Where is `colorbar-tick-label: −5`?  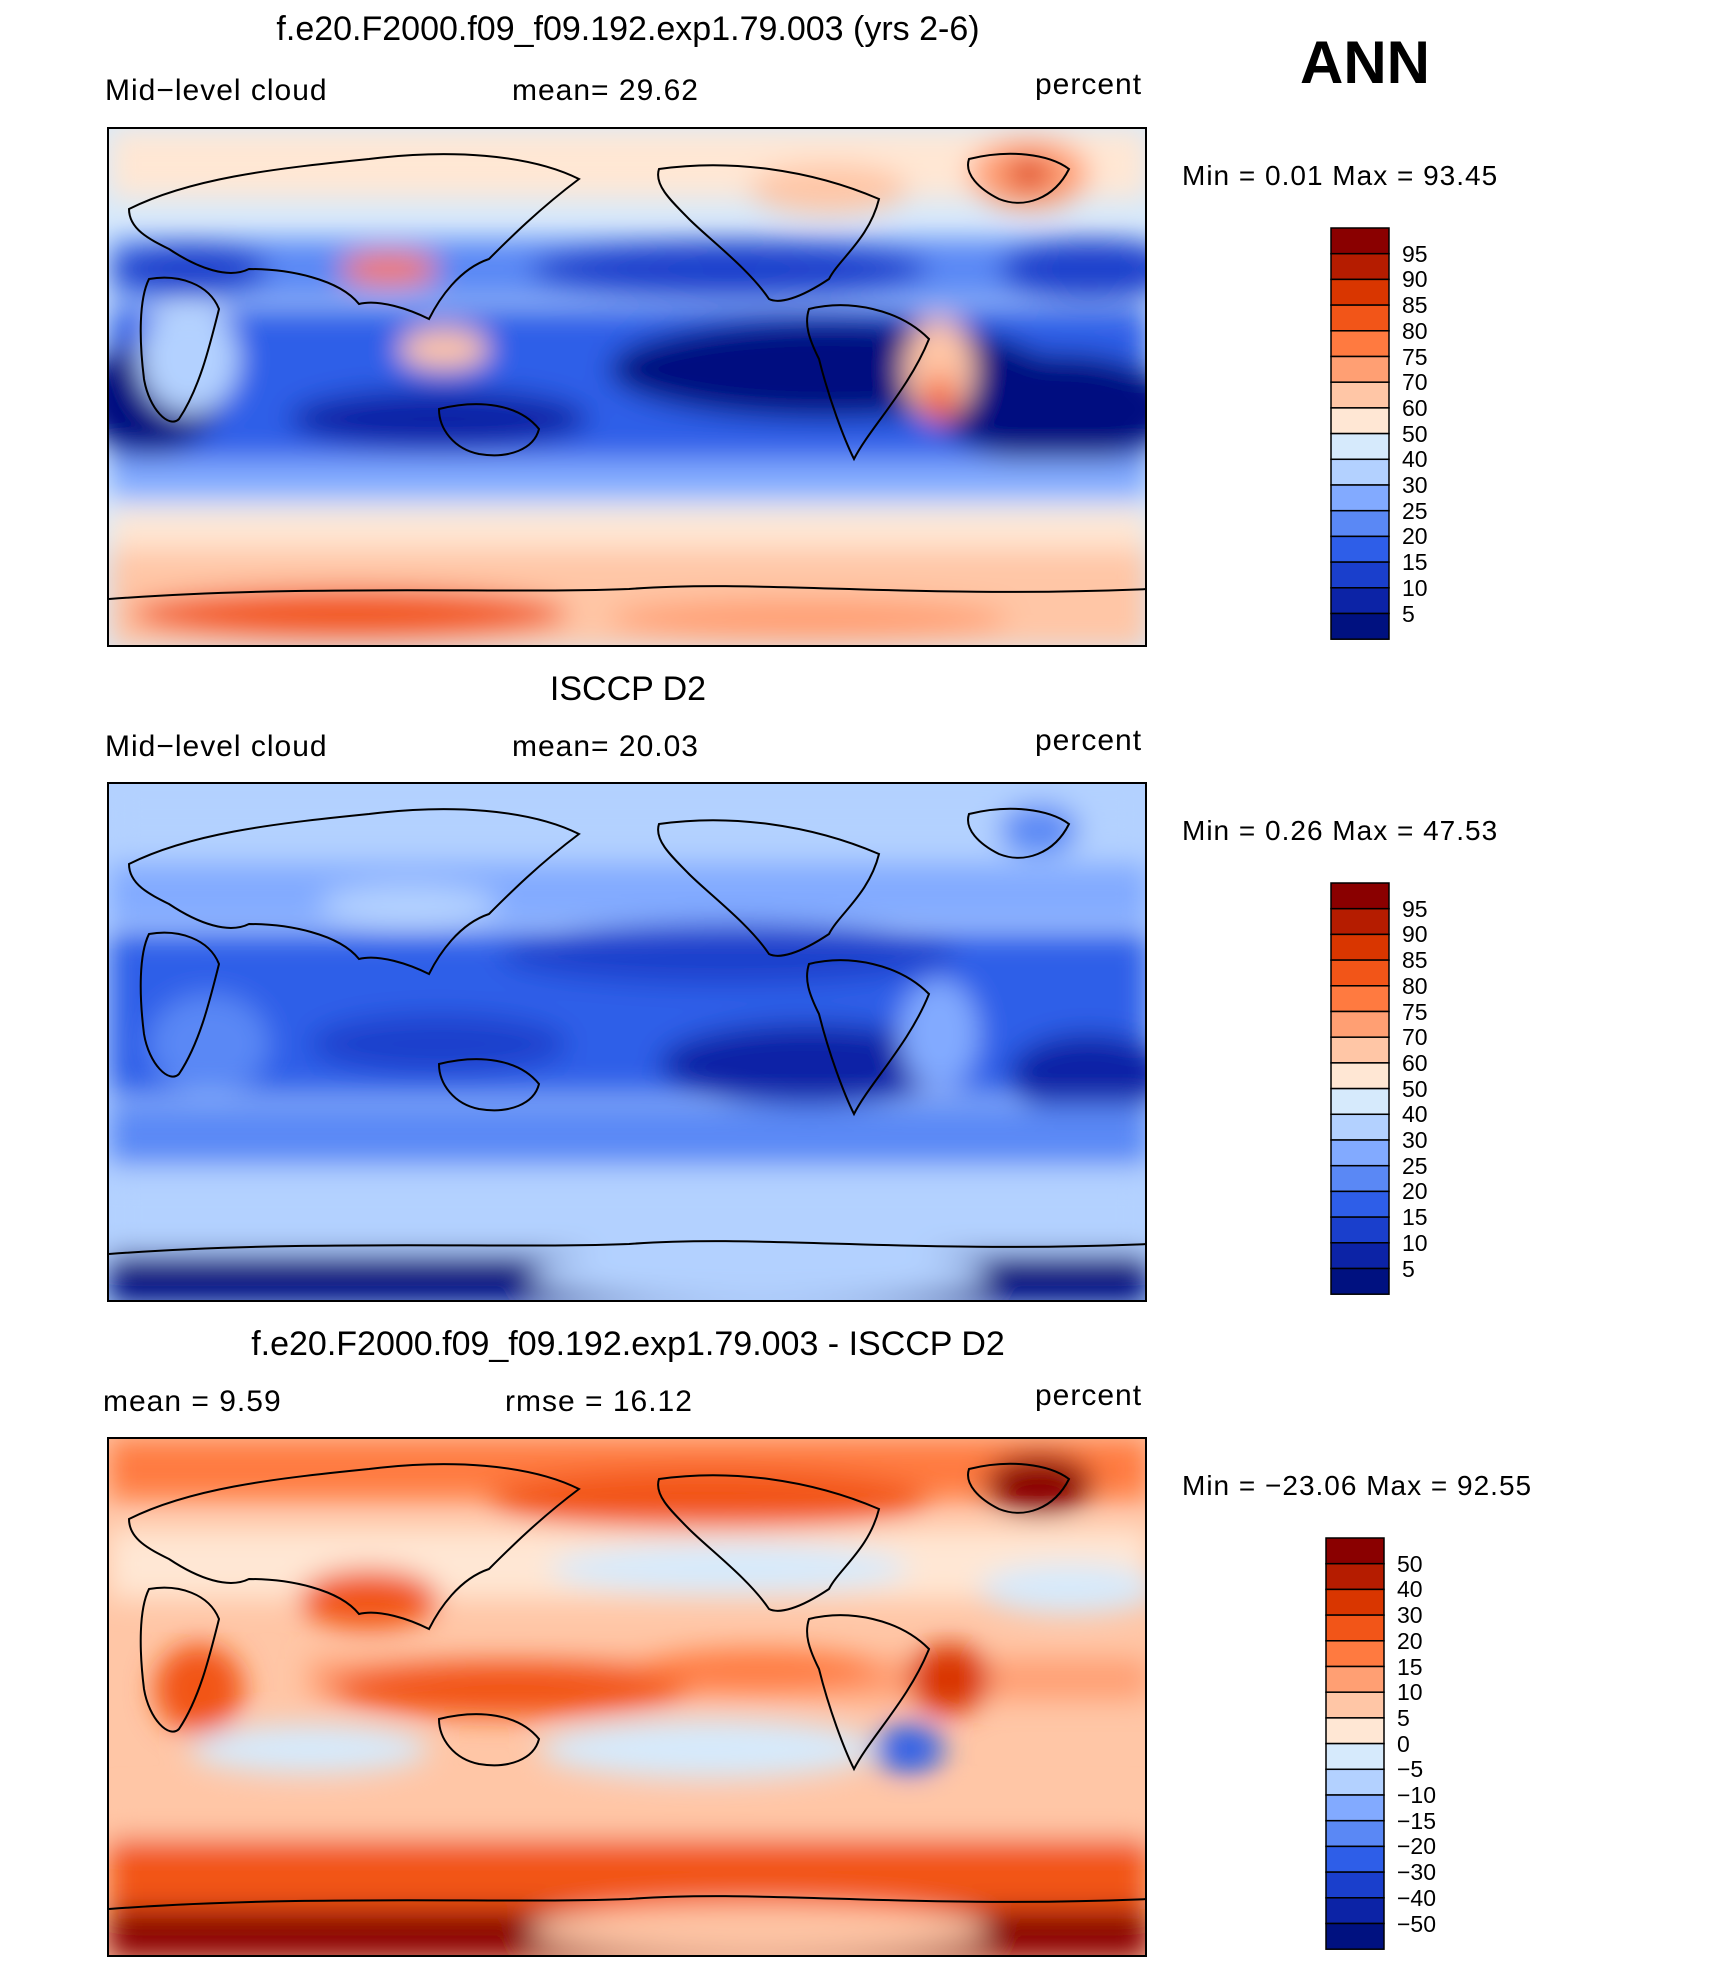
colorbar-tick-label: −5 is located at coordinates (1410, 1769).